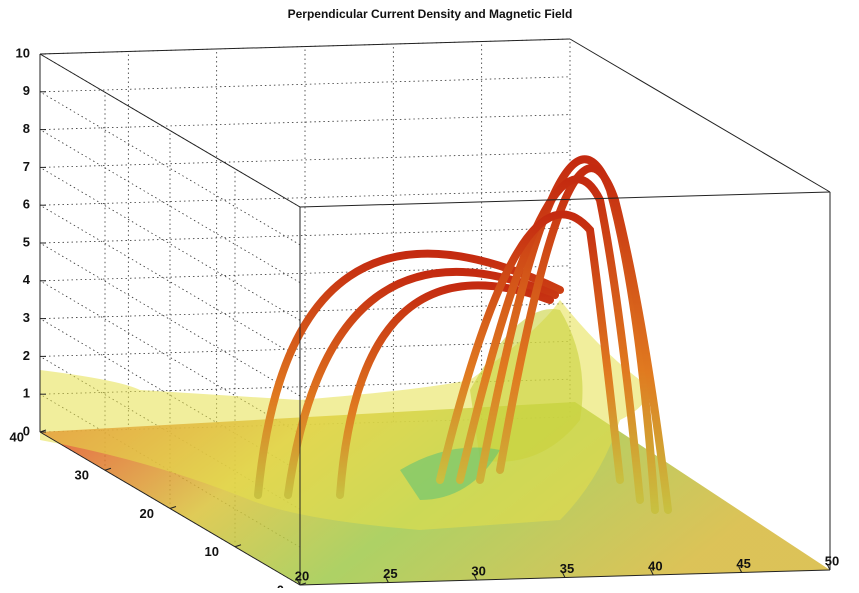  What do you see at coordinates (450, 473) in the screenshot?
I see `isosurface` at bounding box center [450, 473].